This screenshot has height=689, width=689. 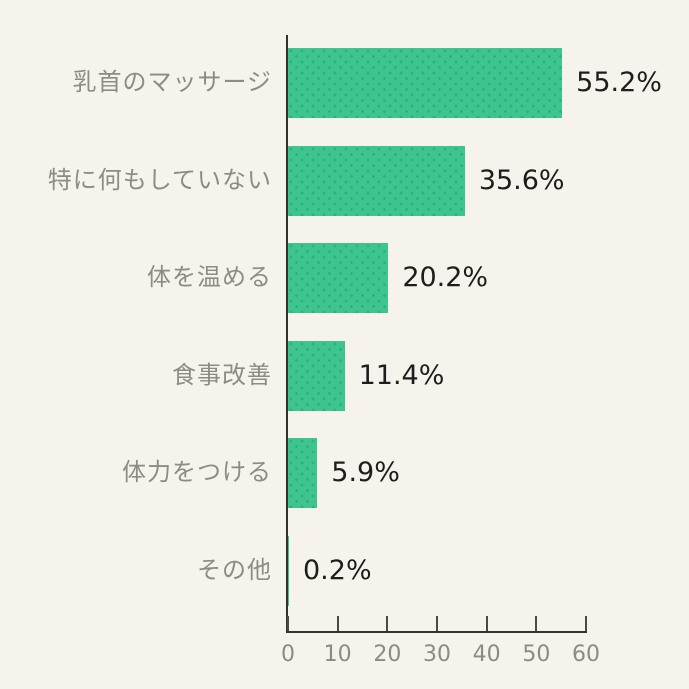 What do you see at coordinates (222, 375) in the screenshot?
I see `category-label: 食事改善` at bounding box center [222, 375].